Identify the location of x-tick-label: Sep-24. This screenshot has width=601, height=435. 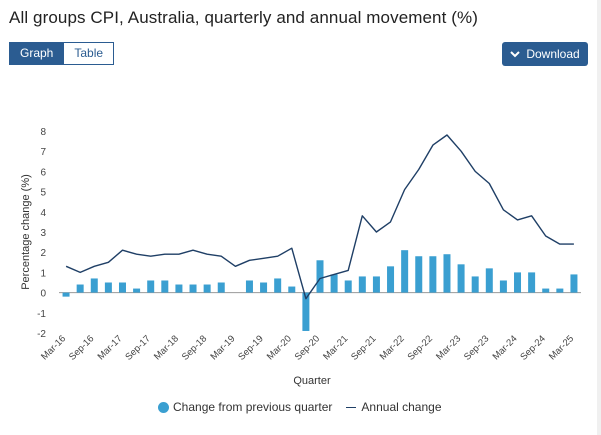
(532, 347).